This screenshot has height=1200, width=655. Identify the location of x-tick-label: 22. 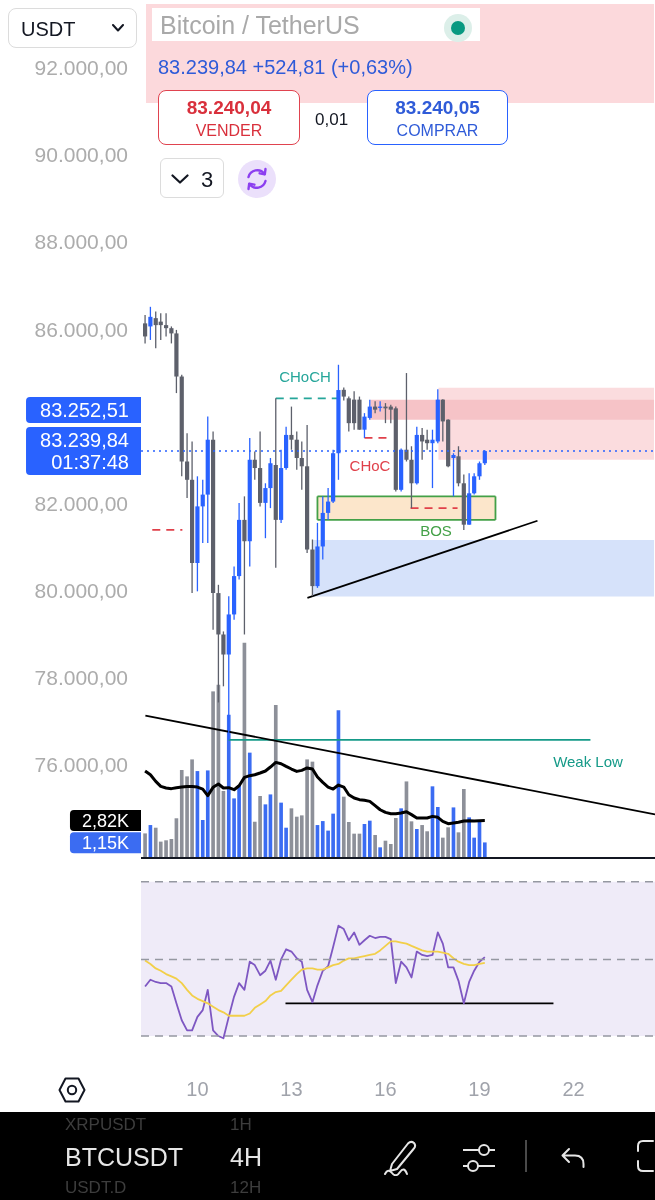
(573, 1088).